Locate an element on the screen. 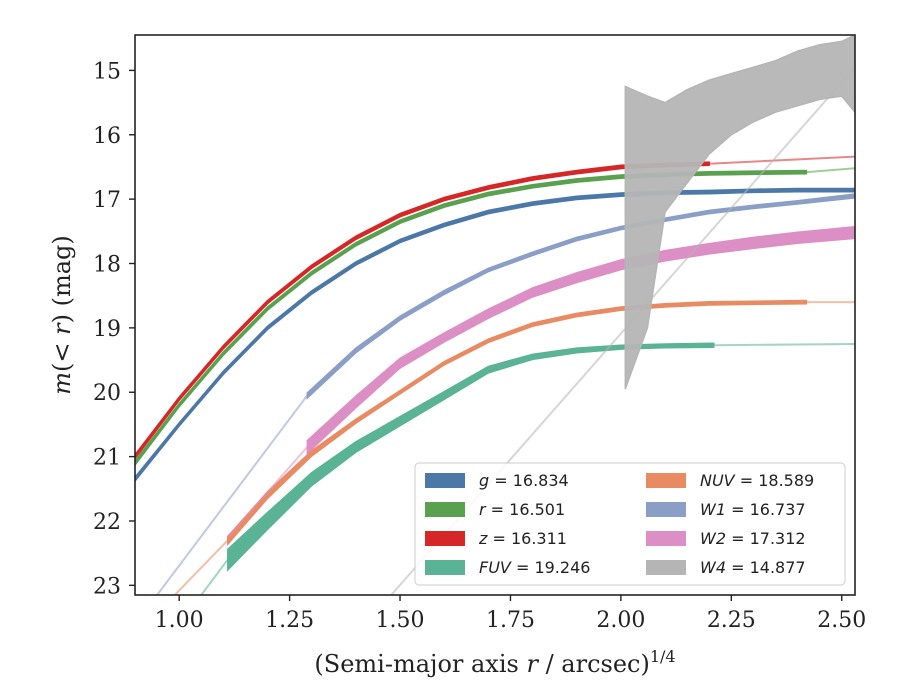 This screenshot has height=700, width=900. legend-label: W4 = 14.877 is located at coordinates (753, 567).